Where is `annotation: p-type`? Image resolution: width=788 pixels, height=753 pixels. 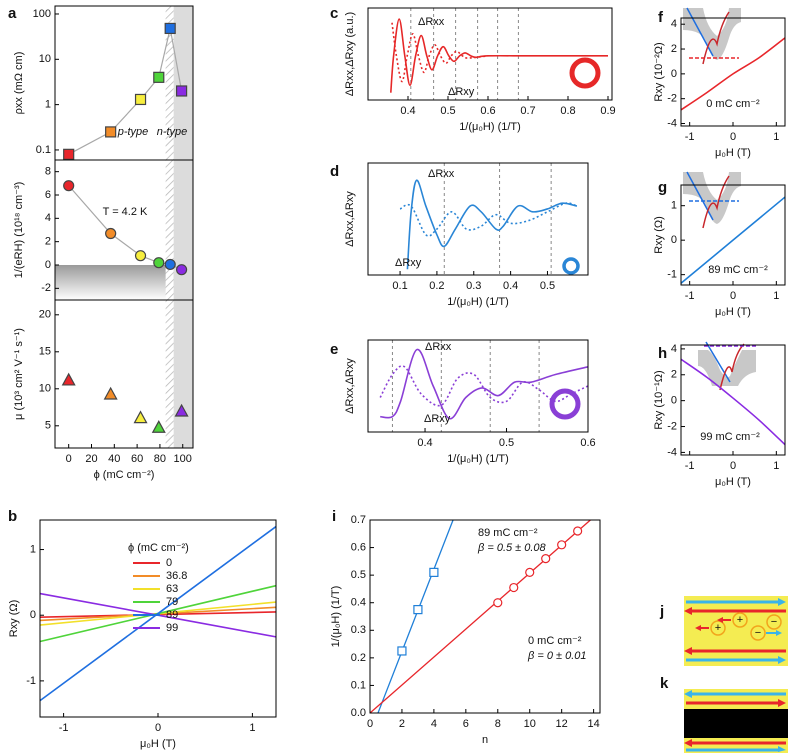 annotation: p-type is located at coordinates (133, 132).